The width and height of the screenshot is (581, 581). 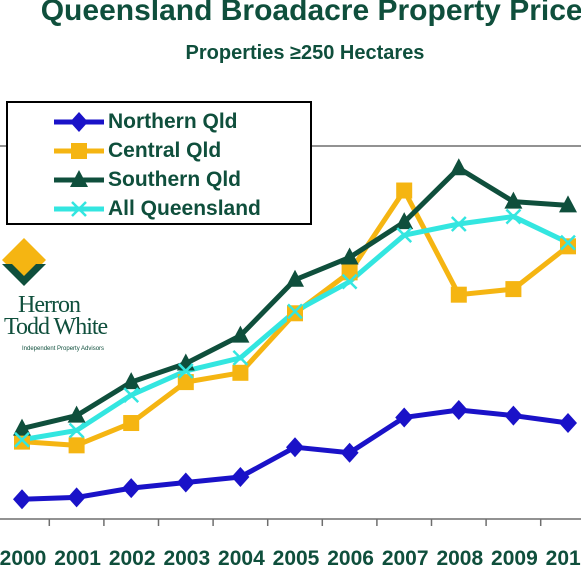 I want to click on herron-todd-white-logo-icon, so click(x=24, y=262).